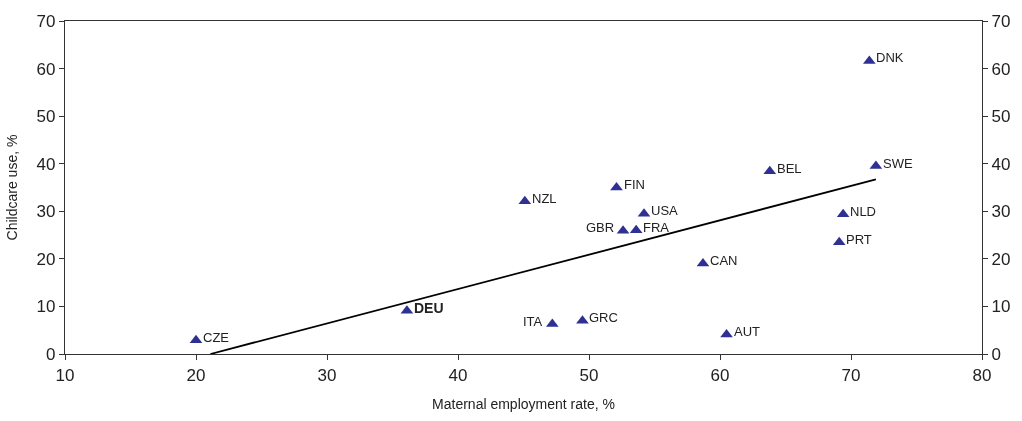 This screenshot has height=421, width=1022. I want to click on y2-tick-label: 50, so click(1001, 117).